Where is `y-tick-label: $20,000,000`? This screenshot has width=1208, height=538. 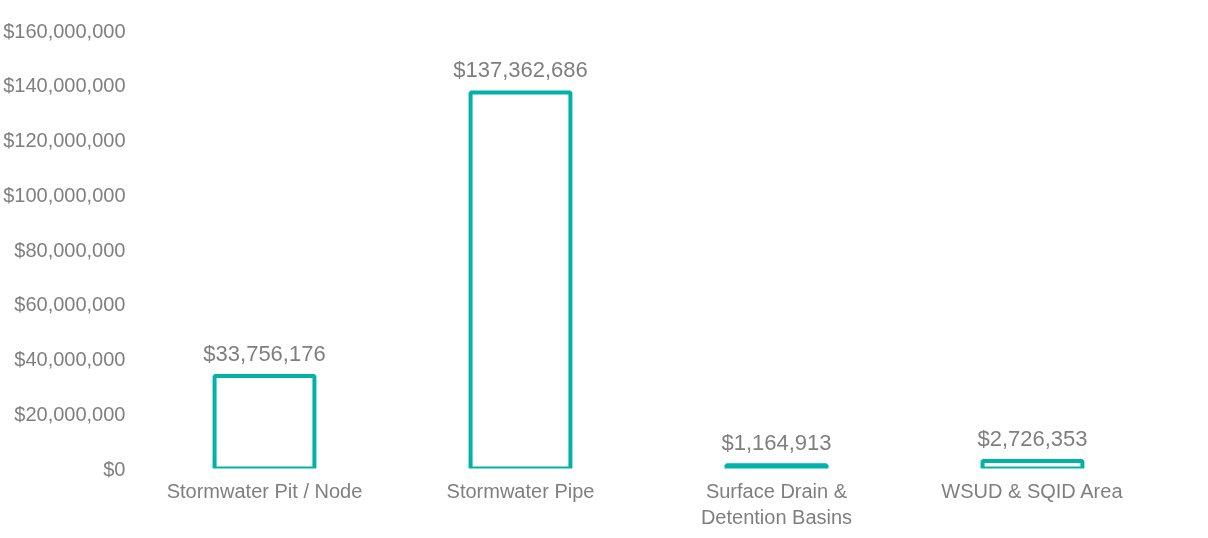
y-tick-label: $20,000,000 is located at coordinates (70, 413).